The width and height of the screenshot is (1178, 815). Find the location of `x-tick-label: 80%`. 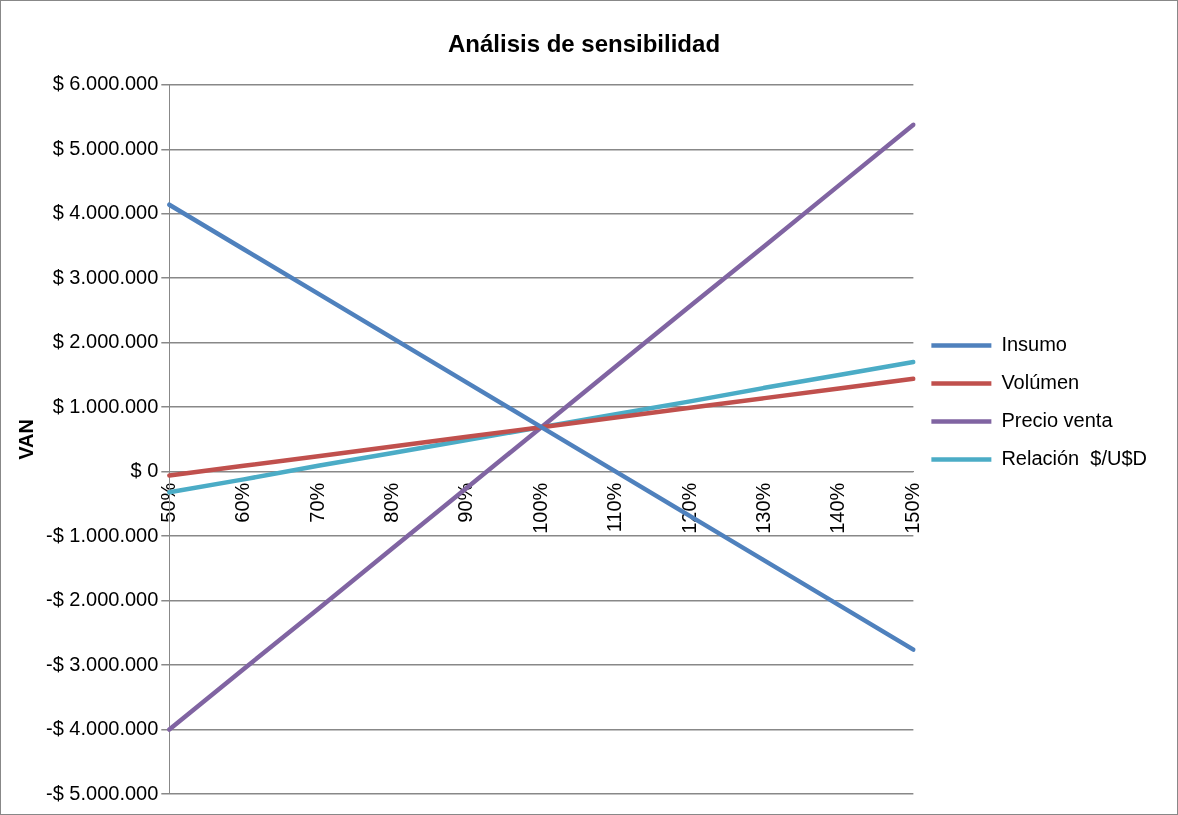

x-tick-label: 80% is located at coordinates (391, 502).